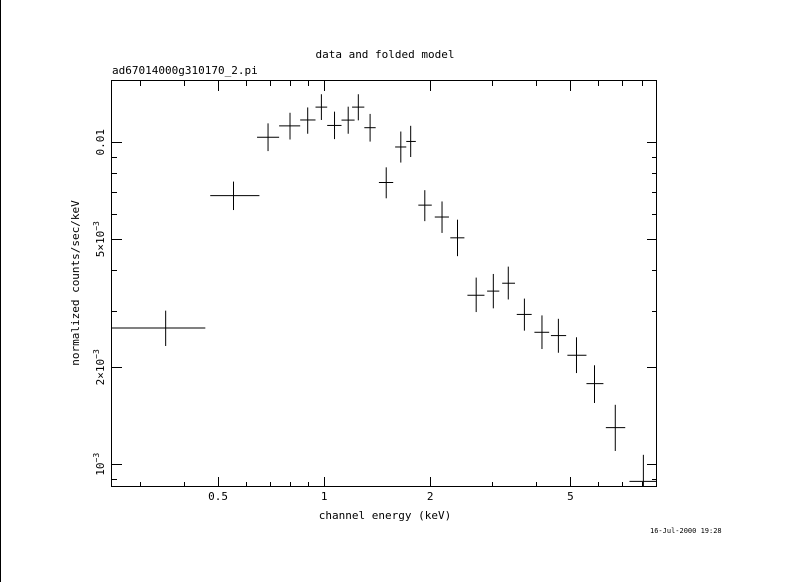 The image size is (790, 582). What do you see at coordinates (185, 70) in the screenshot?
I see `chart-subtitle: ad67014000g310170_2.pi` at bounding box center [185, 70].